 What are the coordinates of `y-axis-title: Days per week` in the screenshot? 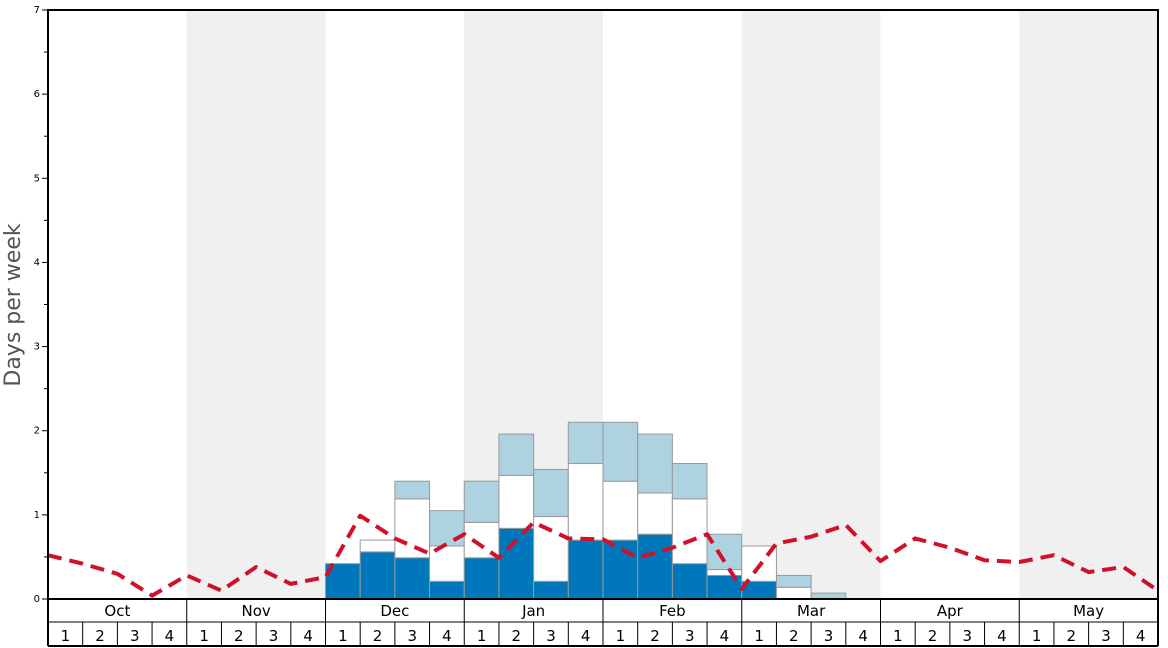 It's located at (13, 304).